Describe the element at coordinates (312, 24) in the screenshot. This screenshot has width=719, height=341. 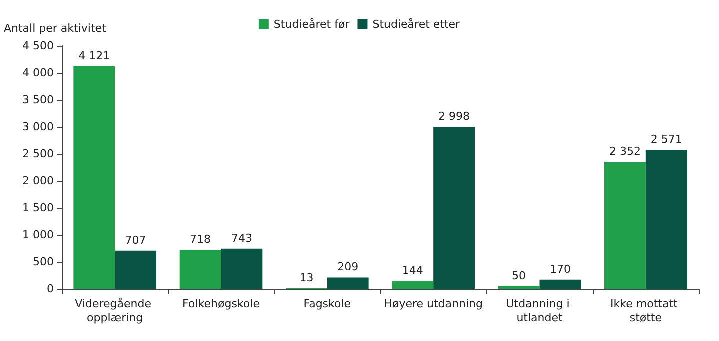
I see `legend-label: Studieåret før` at that location.